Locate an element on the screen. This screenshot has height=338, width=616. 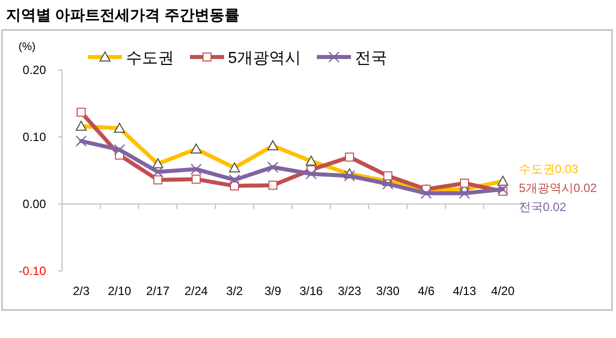
x-tick-label: 3/16 is located at coordinates (311, 291).